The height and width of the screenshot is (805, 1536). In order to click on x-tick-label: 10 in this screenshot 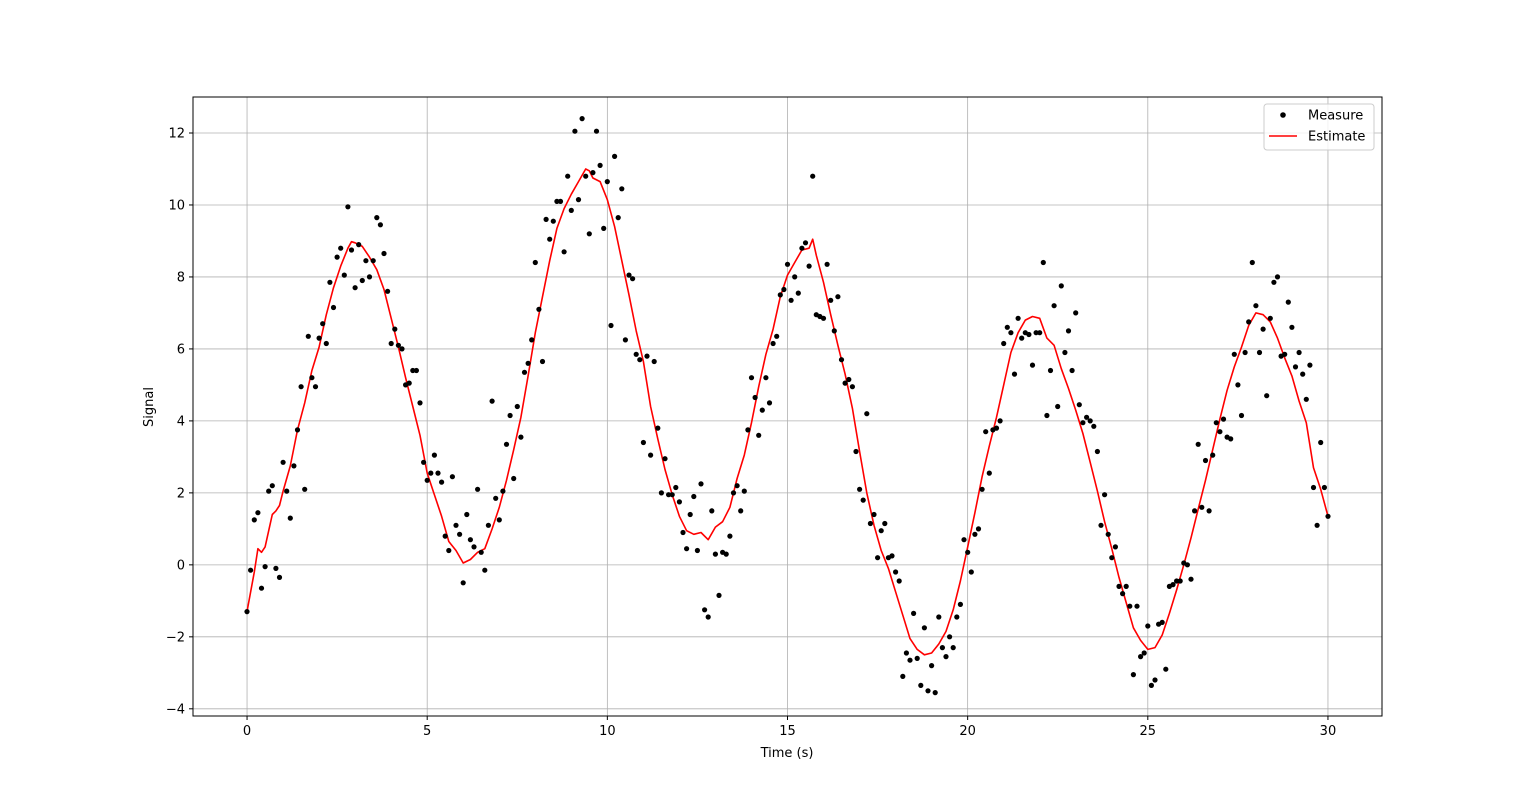, I will do `click(607, 731)`.